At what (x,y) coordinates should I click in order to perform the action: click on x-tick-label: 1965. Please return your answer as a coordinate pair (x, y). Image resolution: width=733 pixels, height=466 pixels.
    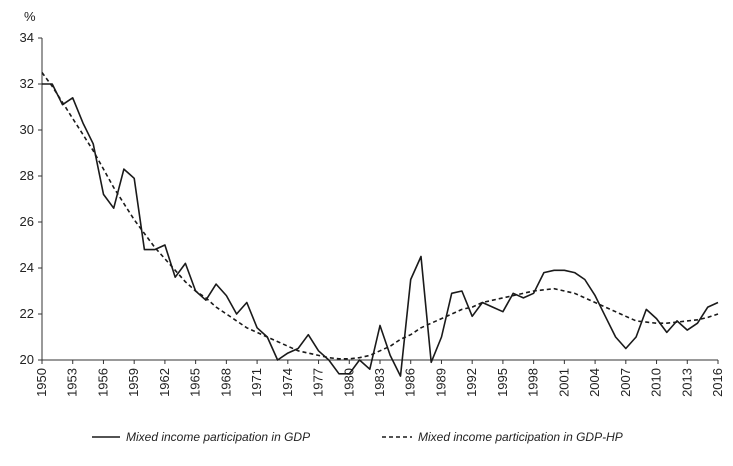
    Looking at the image, I should click on (195, 382).